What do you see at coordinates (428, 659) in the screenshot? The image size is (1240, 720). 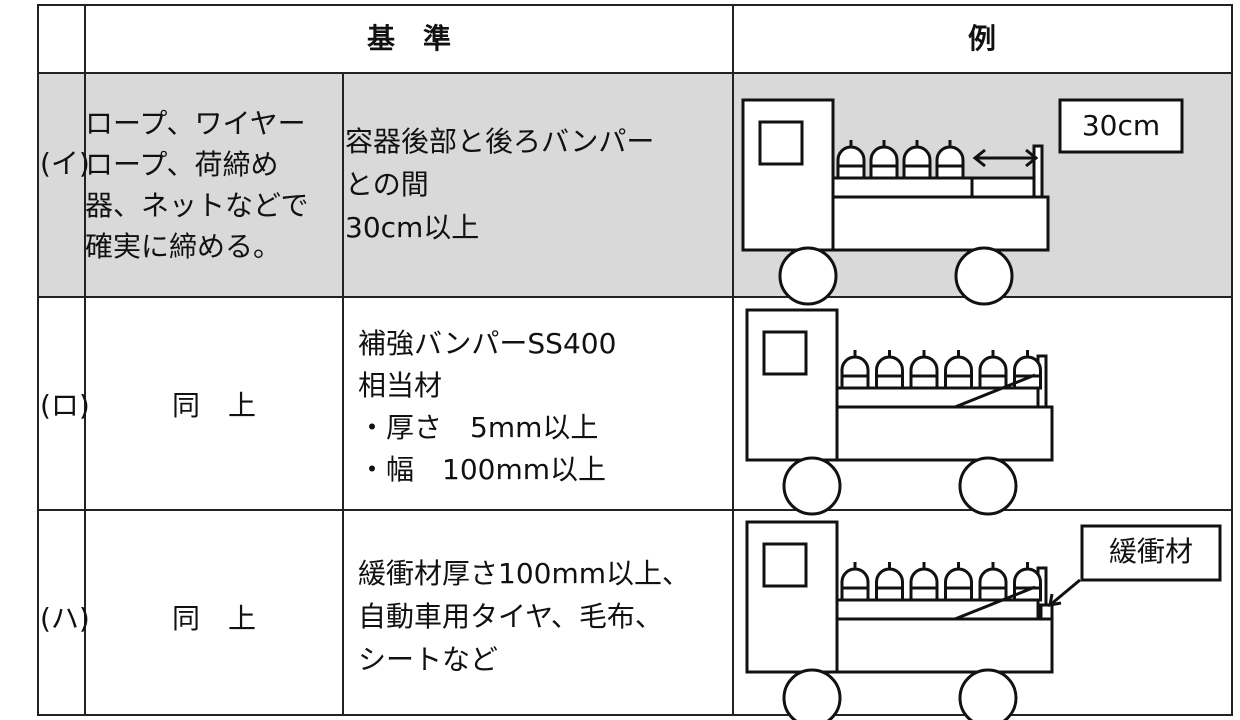 I see `standard-line: シートなど` at bounding box center [428, 659].